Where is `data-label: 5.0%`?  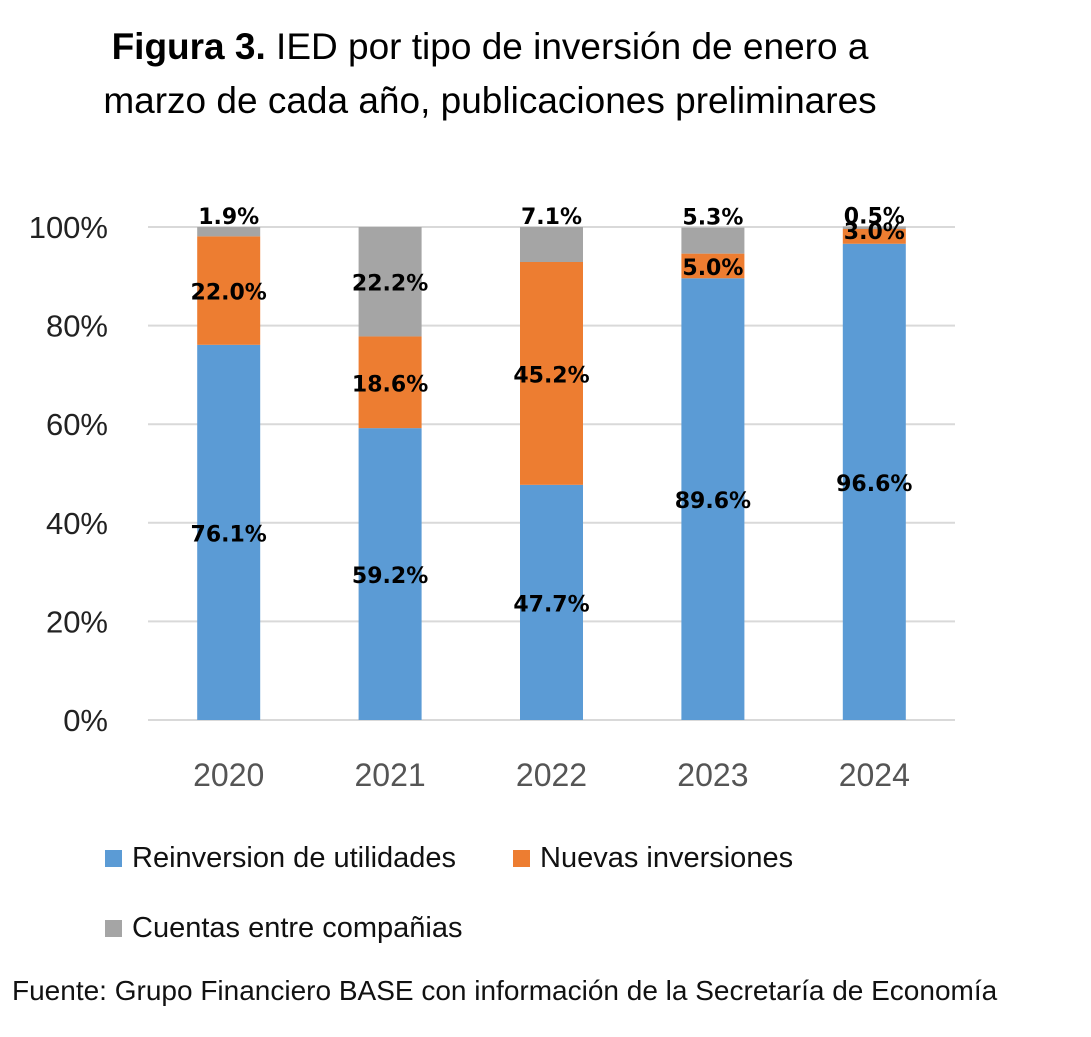 data-label: 5.0% is located at coordinates (712, 268).